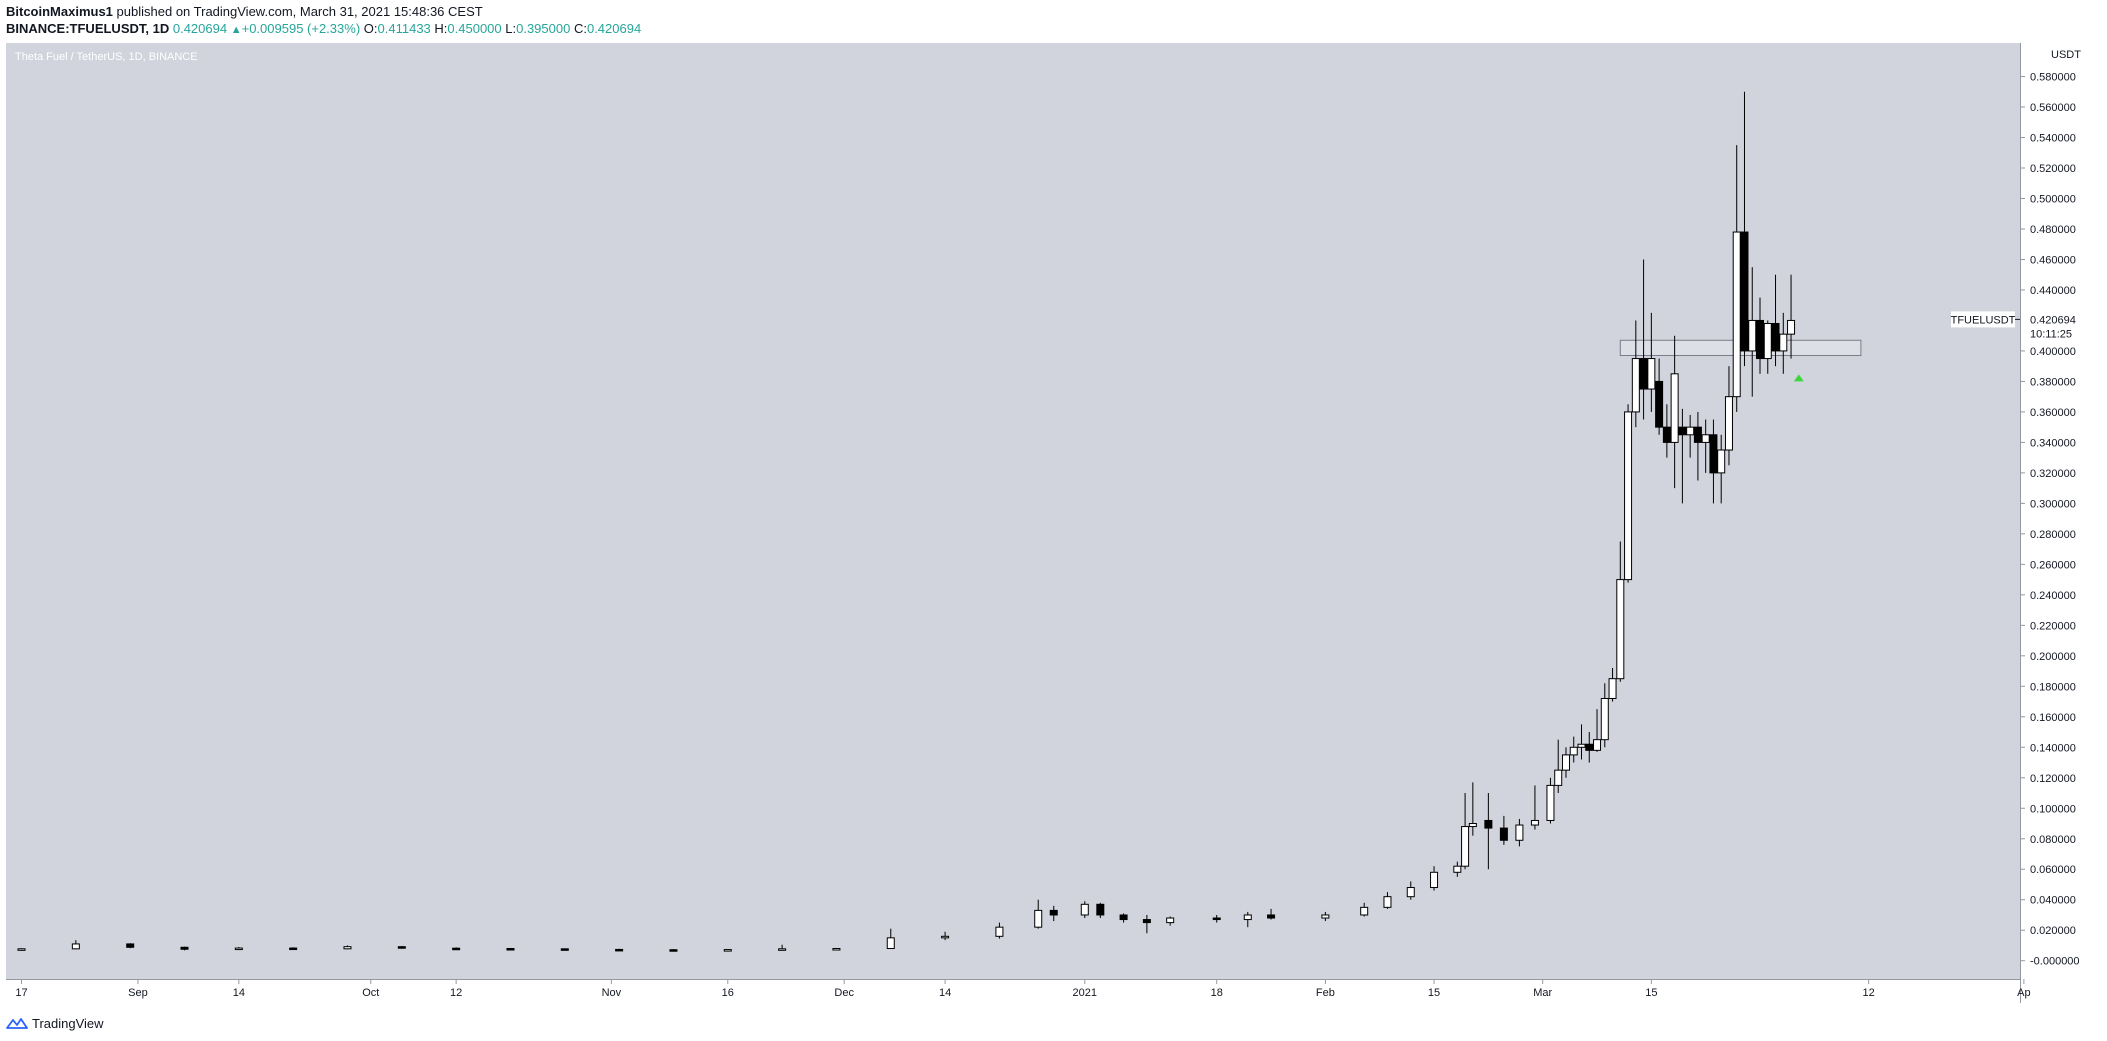  What do you see at coordinates (1983, 320) in the screenshot?
I see `symbol-tag: TFUELUSDT` at bounding box center [1983, 320].